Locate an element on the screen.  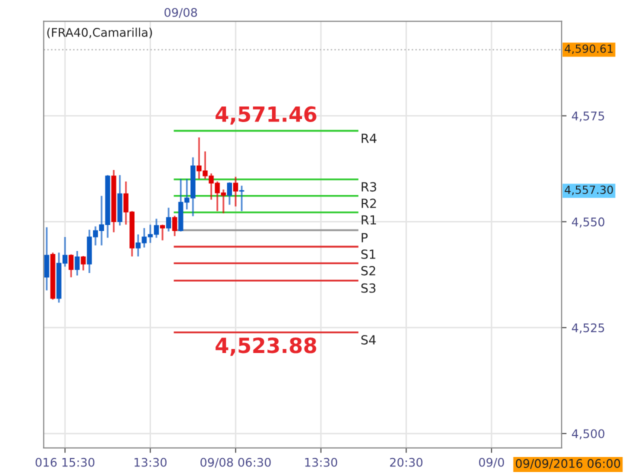
x-tick-label: 016 15:30 is located at coordinates (65, 462).